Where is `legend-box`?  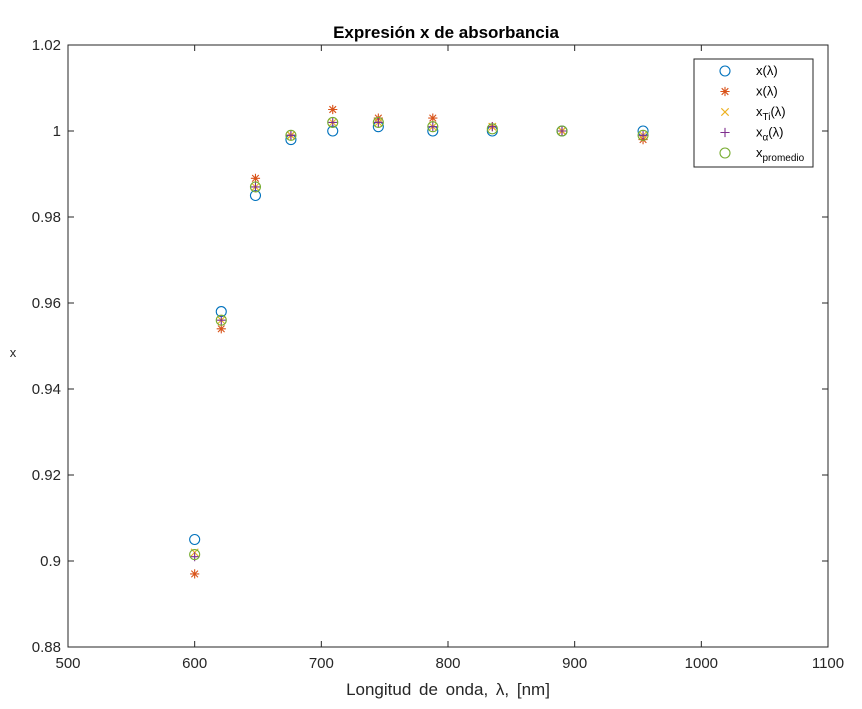
legend-box is located at coordinates (753, 113).